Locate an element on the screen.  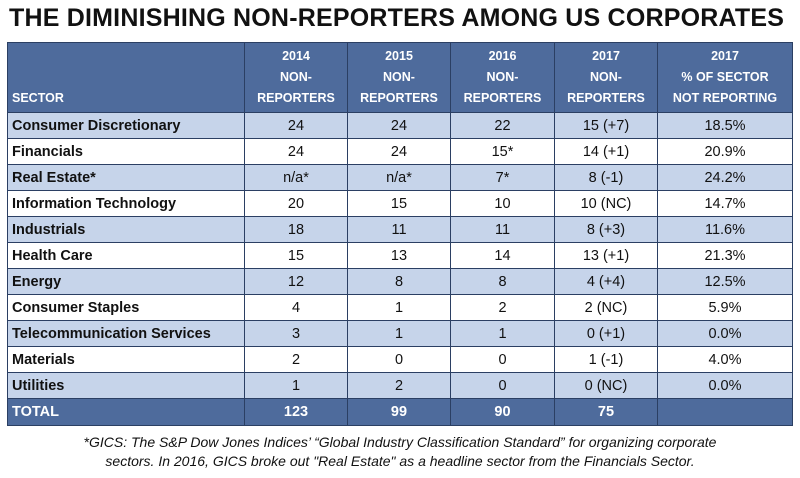
cell-2016: 14 is located at coordinates (502, 255).